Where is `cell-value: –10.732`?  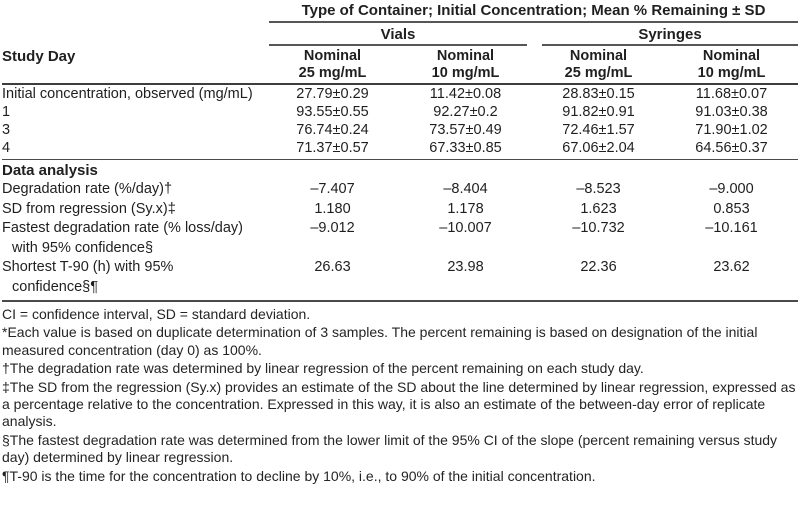
cell-value: –10.732 is located at coordinates (598, 228).